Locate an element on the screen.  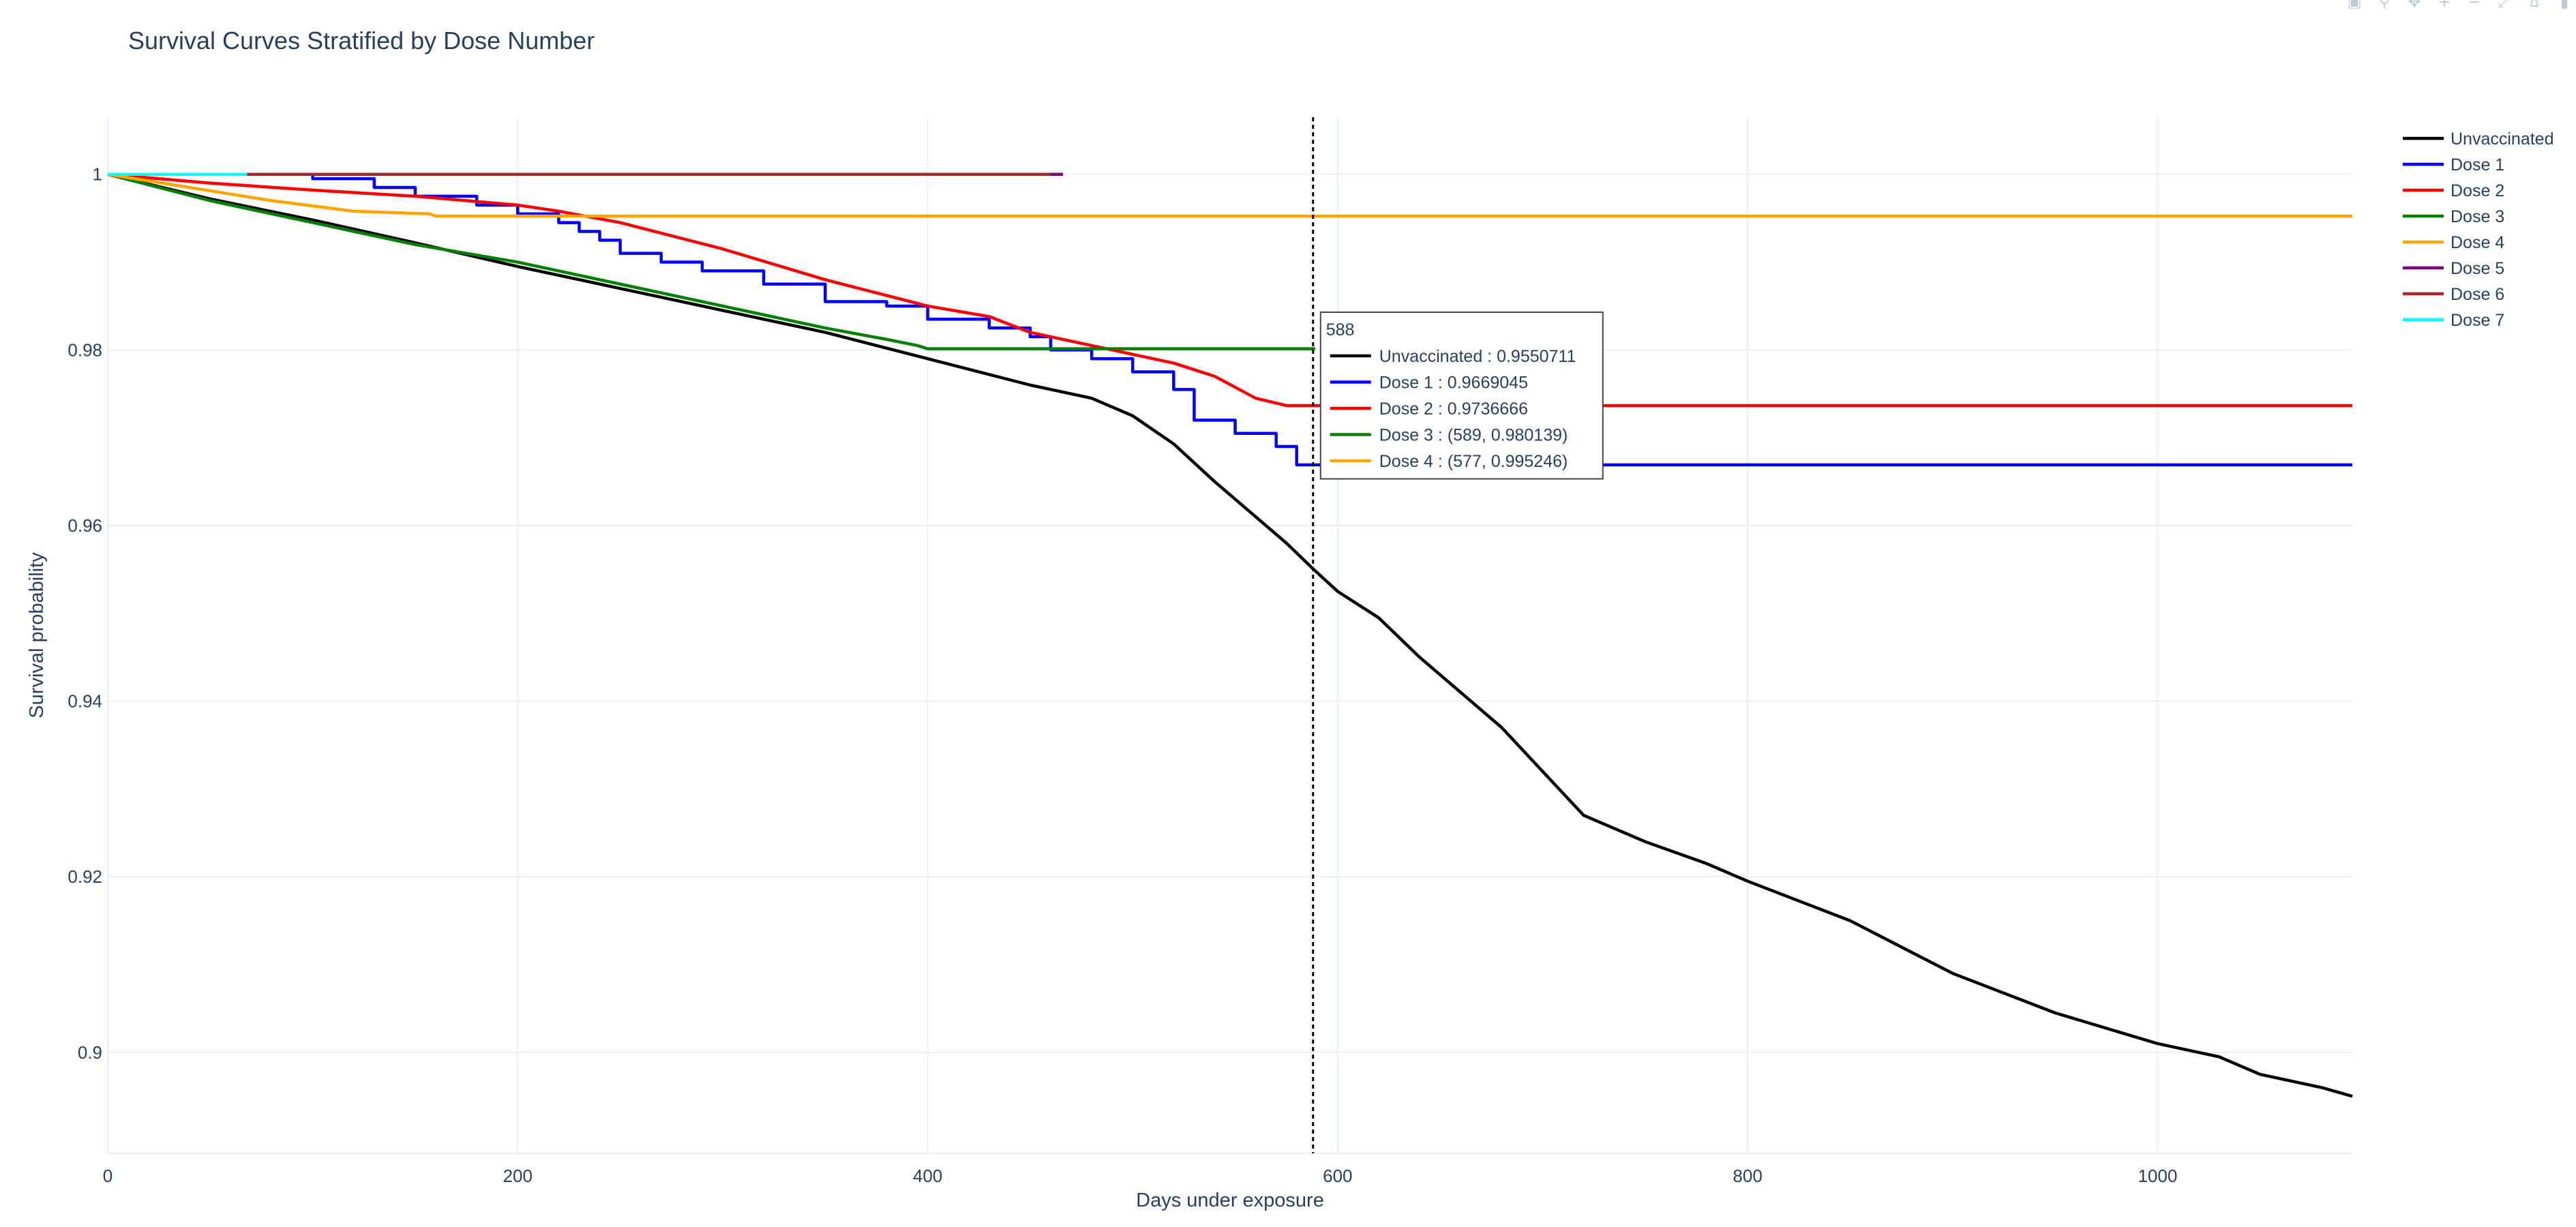
hover-entry: Dose 1 : 0.9669045 is located at coordinates (1453, 383).